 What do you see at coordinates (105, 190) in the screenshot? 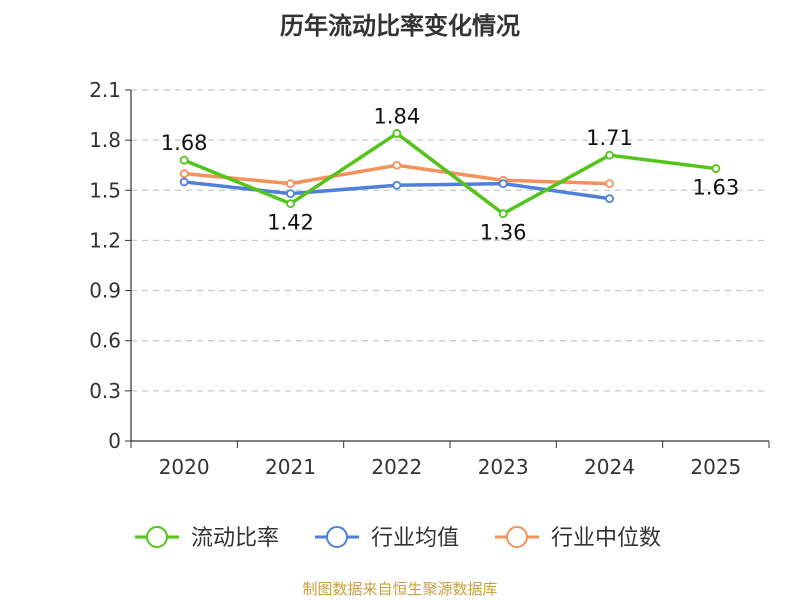
I see `y-tick-label: 1.5` at bounding box center [105, 190].